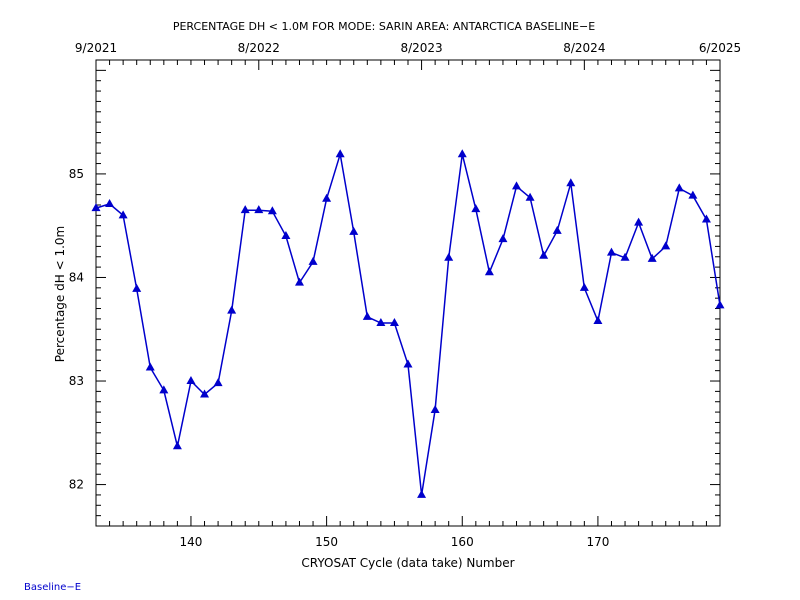  What do you see at coordinates (462, 542) in the screenshot?
I see `x-tick-label: 160` at bounding box center [462, 542].